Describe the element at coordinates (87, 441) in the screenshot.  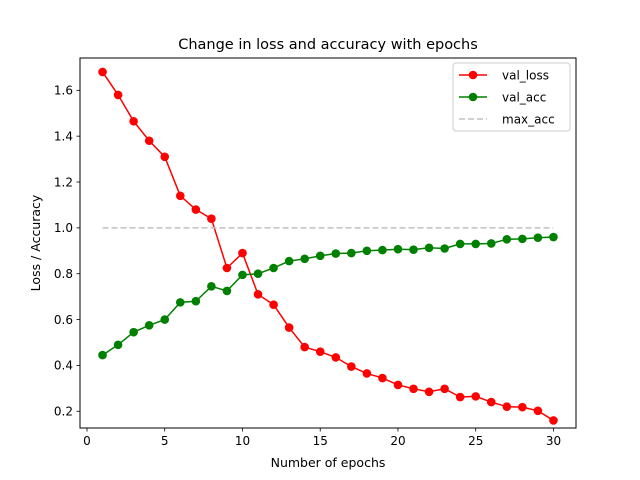
I see `x-tick-label: 0` at that location.